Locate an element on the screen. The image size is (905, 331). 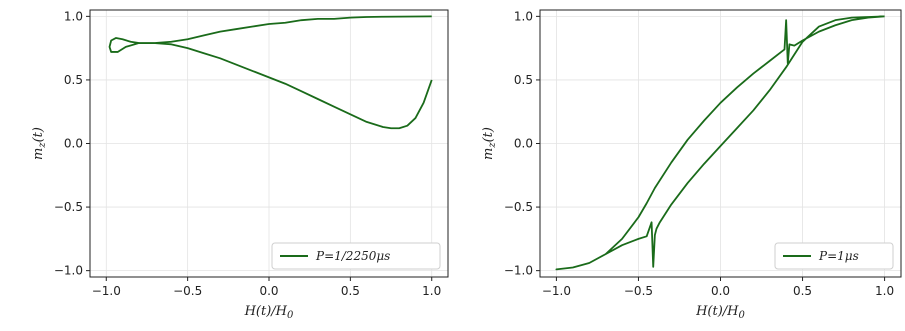
legend: P=1μs is located at coordinates (834, 256).